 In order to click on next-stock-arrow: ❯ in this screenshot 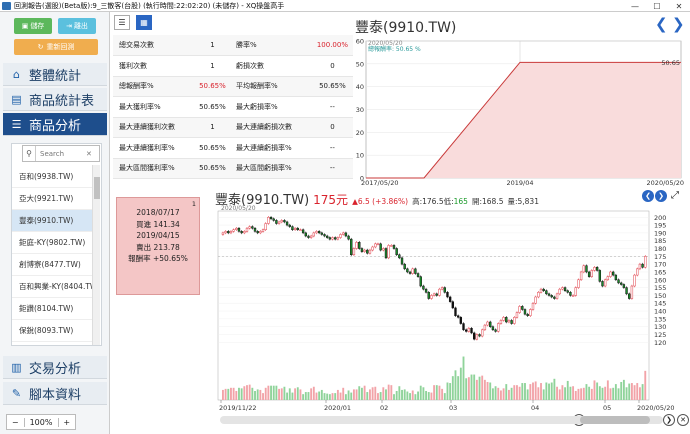, I will do `click(678, 24)`.